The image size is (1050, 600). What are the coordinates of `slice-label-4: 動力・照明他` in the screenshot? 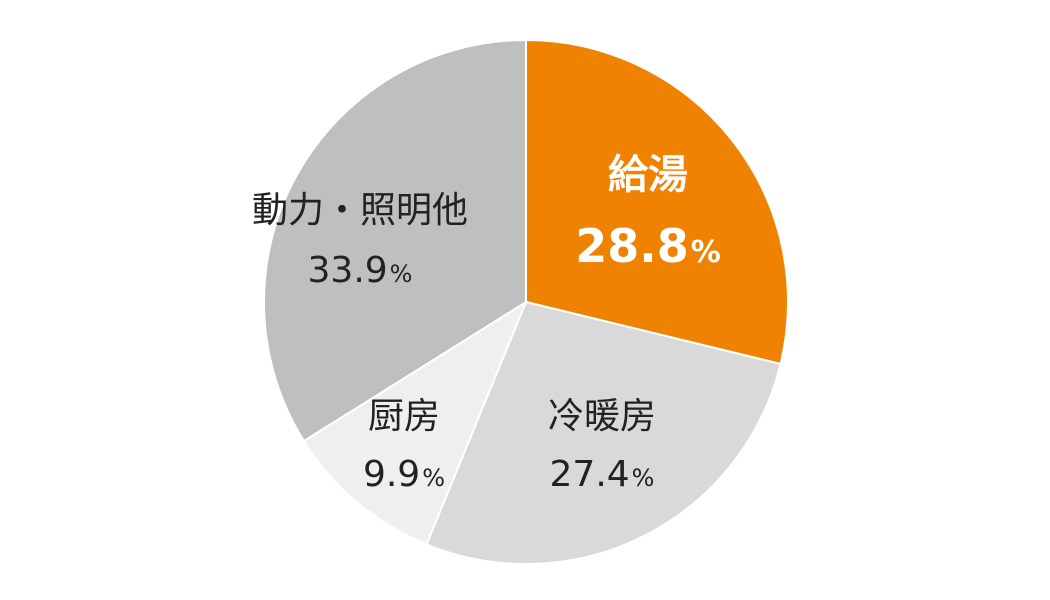 It's located at (360, 210).